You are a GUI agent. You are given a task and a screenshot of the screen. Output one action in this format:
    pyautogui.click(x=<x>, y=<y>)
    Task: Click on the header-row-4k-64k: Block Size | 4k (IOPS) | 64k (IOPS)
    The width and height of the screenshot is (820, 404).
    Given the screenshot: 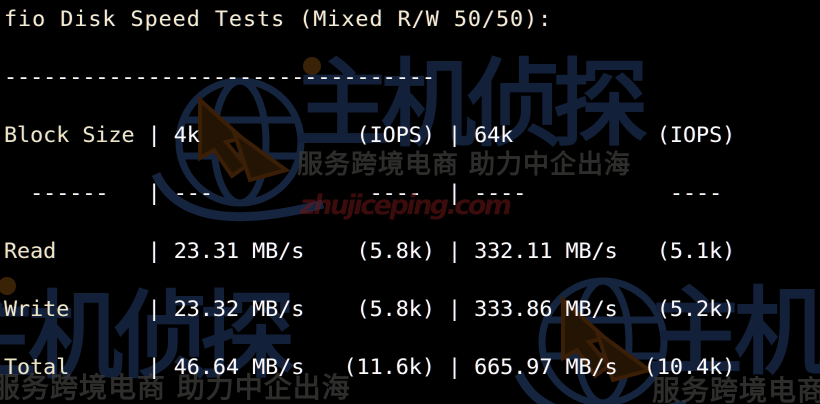 What is the action you would take?
    pyautogui.click(x=370, y=135)
    